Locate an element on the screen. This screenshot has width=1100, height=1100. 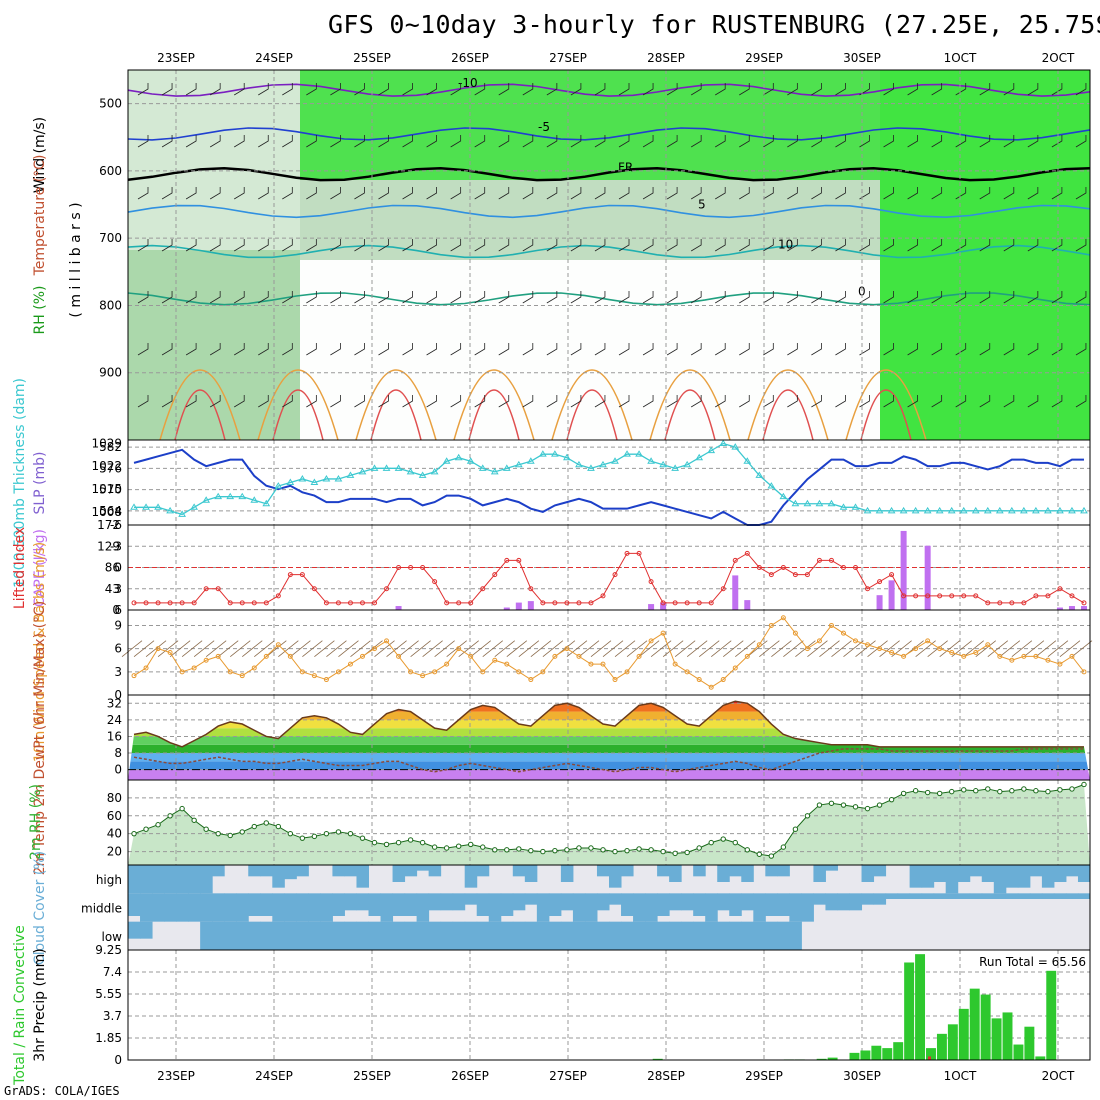
y-tick-label: 570 is located at coordinates (110, 490).